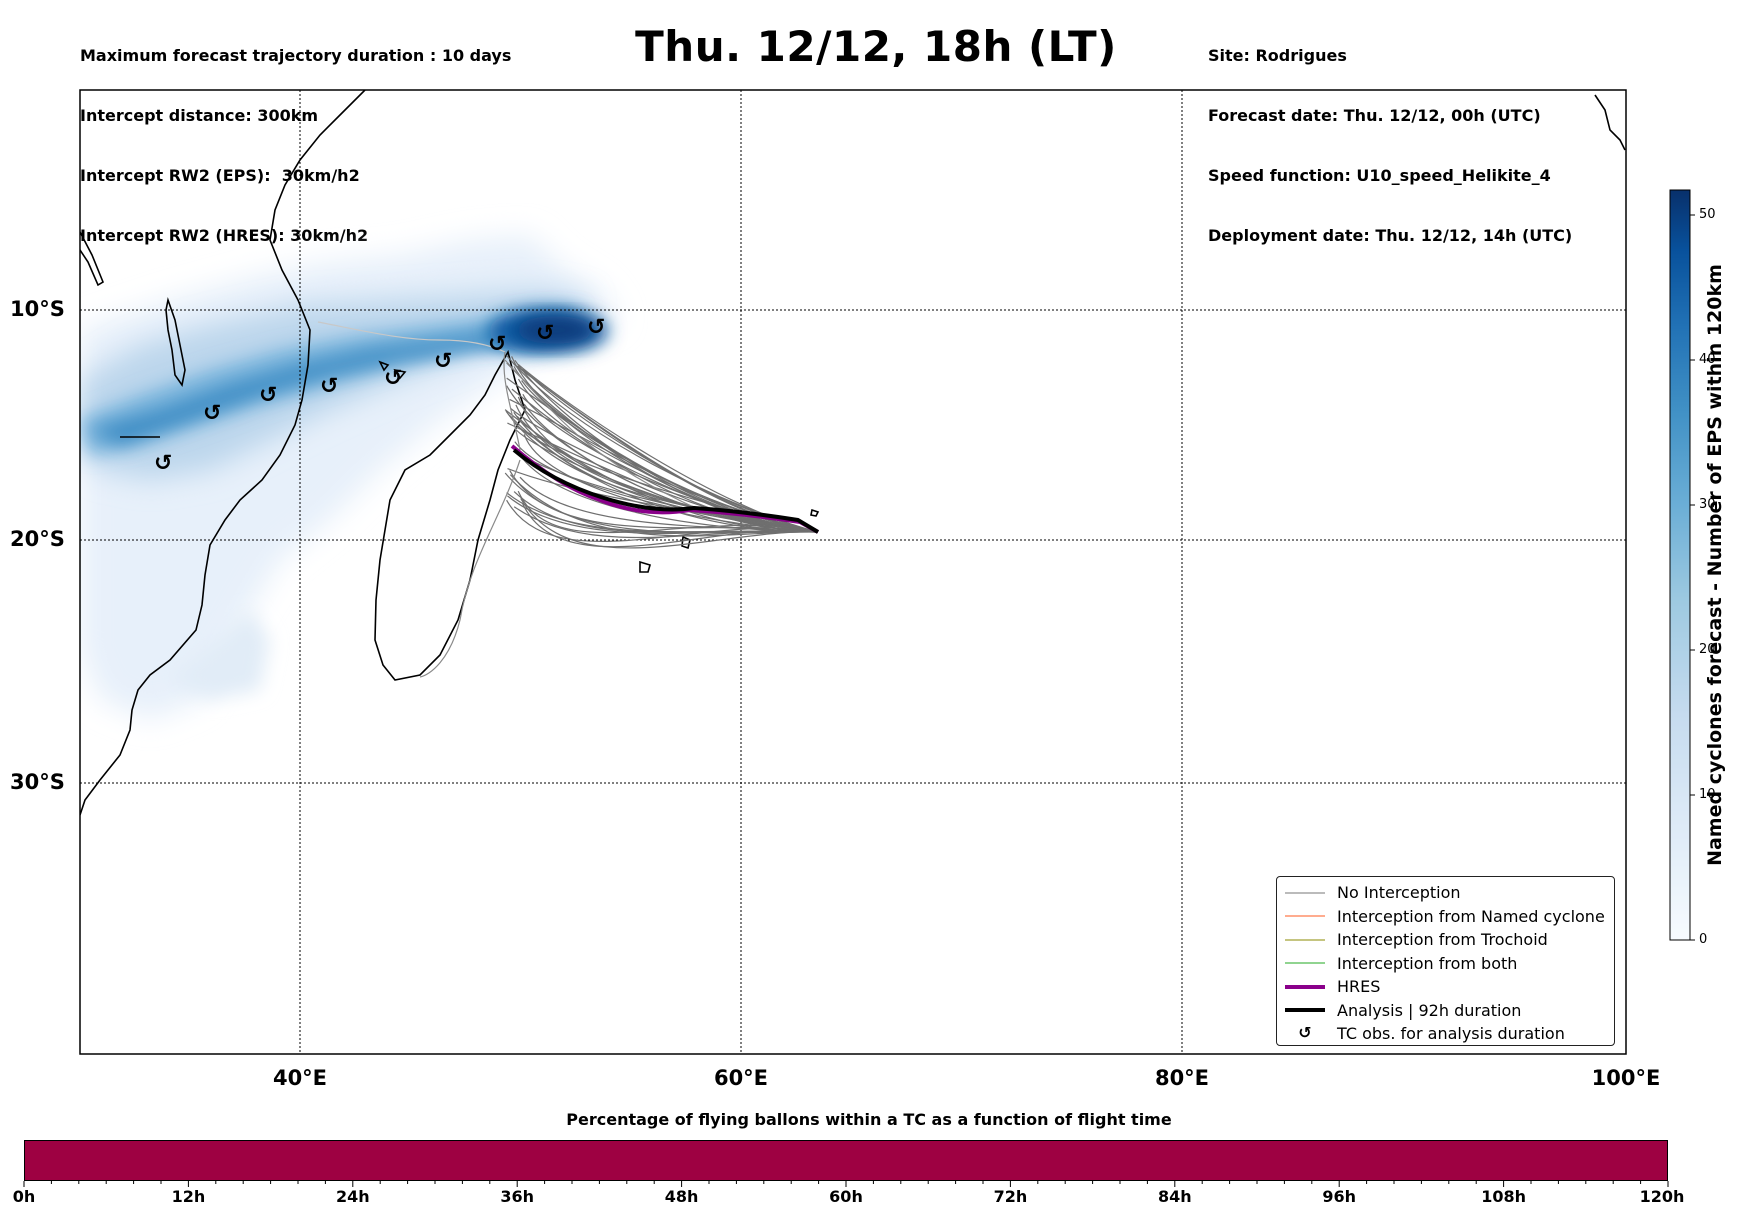 This screenshot has height=1213, width=1752. What do you see at coordinates (199, 115) in the screenshot?
I see `param-line: Intercept distance: 300km` at bounding box center [199, 115].